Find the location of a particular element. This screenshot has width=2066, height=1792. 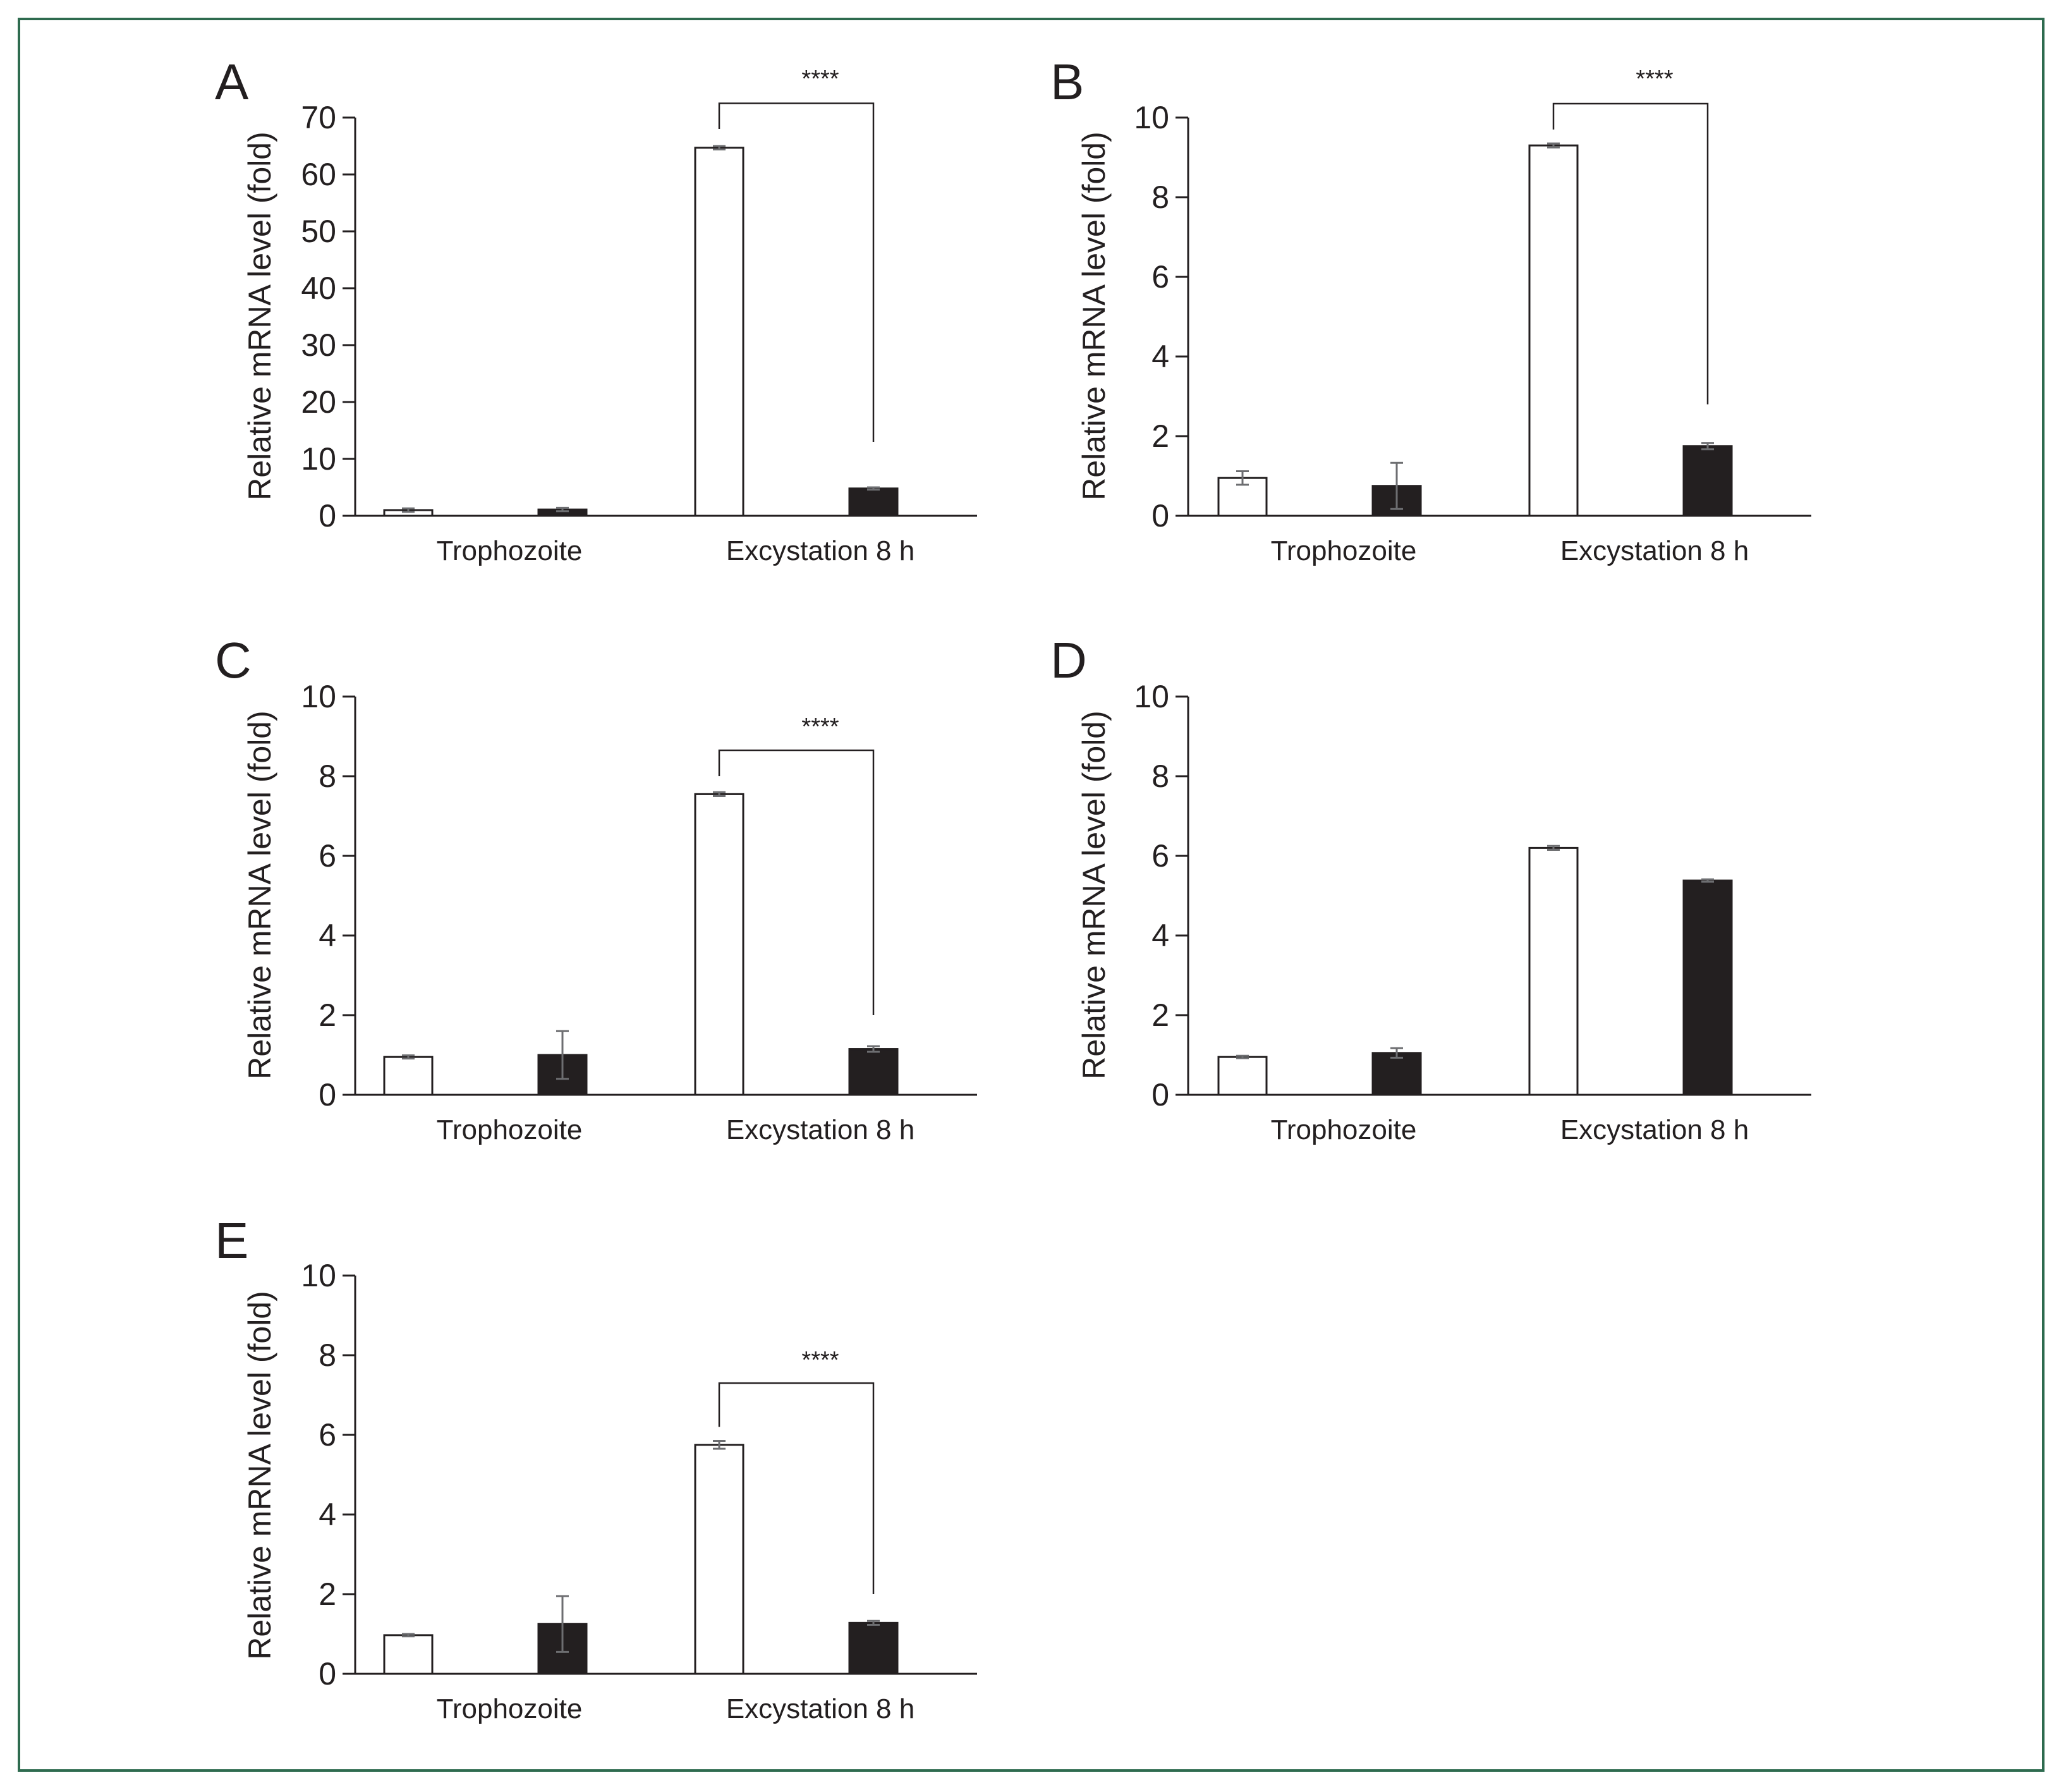

y-tick-label: 60 is located at coordinates (318, 174).